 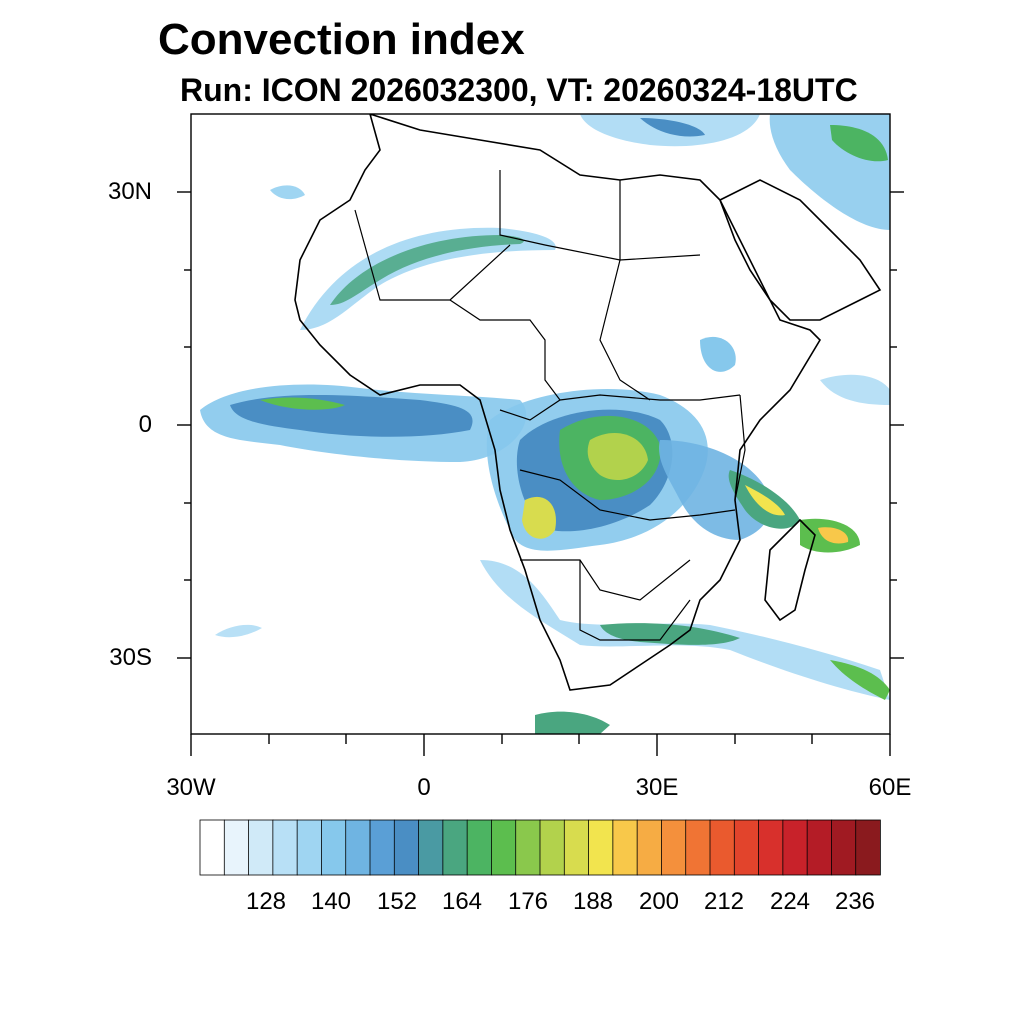 What do you see at coordinates (724, 901) in the screenshot?
I see `colorbar-label: 212` at bounding box center [724, 901].